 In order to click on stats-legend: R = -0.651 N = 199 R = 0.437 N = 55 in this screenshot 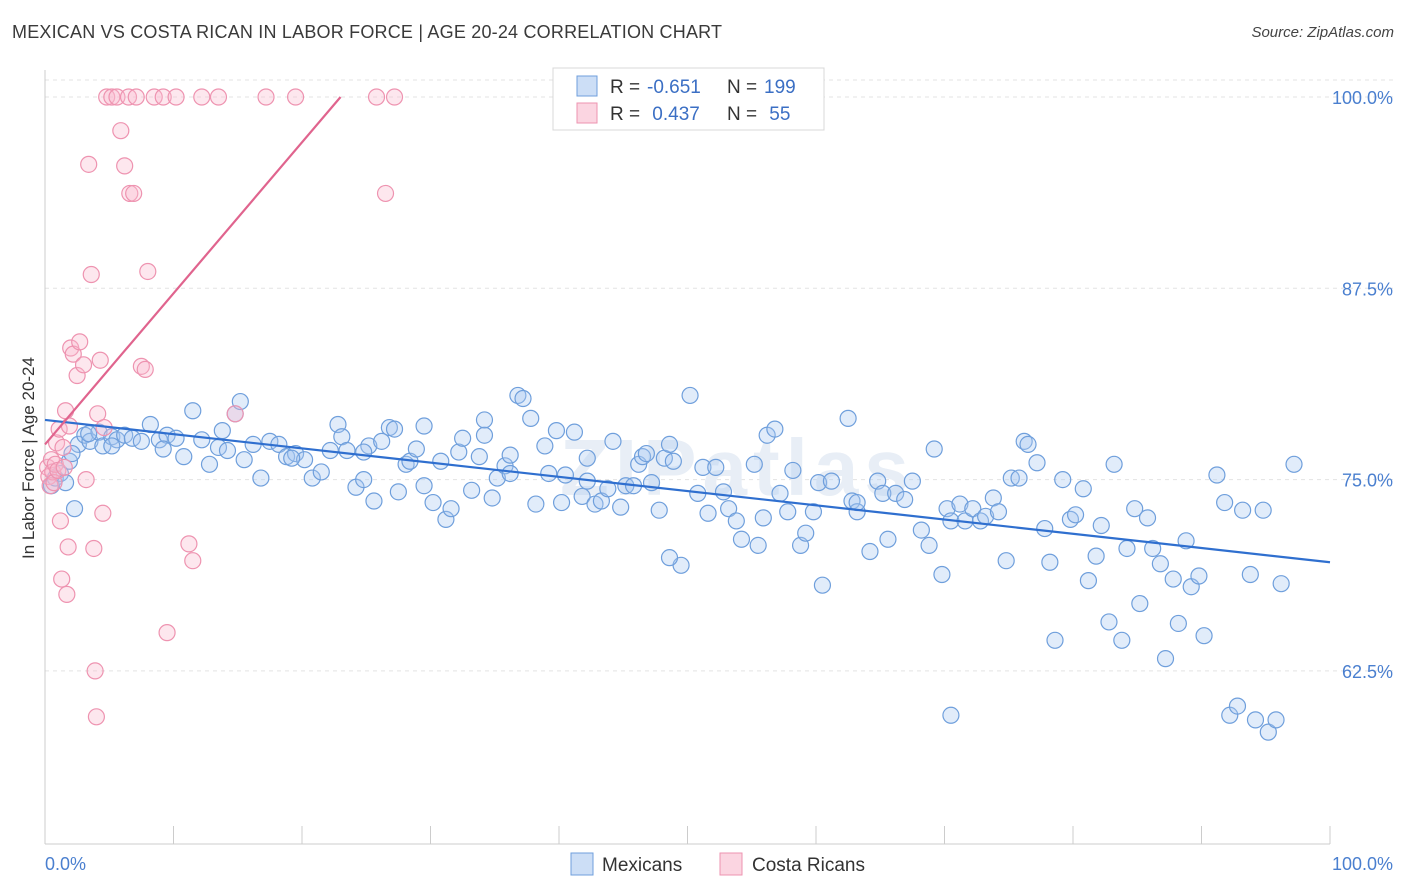, I will do `click(688, 99)`.